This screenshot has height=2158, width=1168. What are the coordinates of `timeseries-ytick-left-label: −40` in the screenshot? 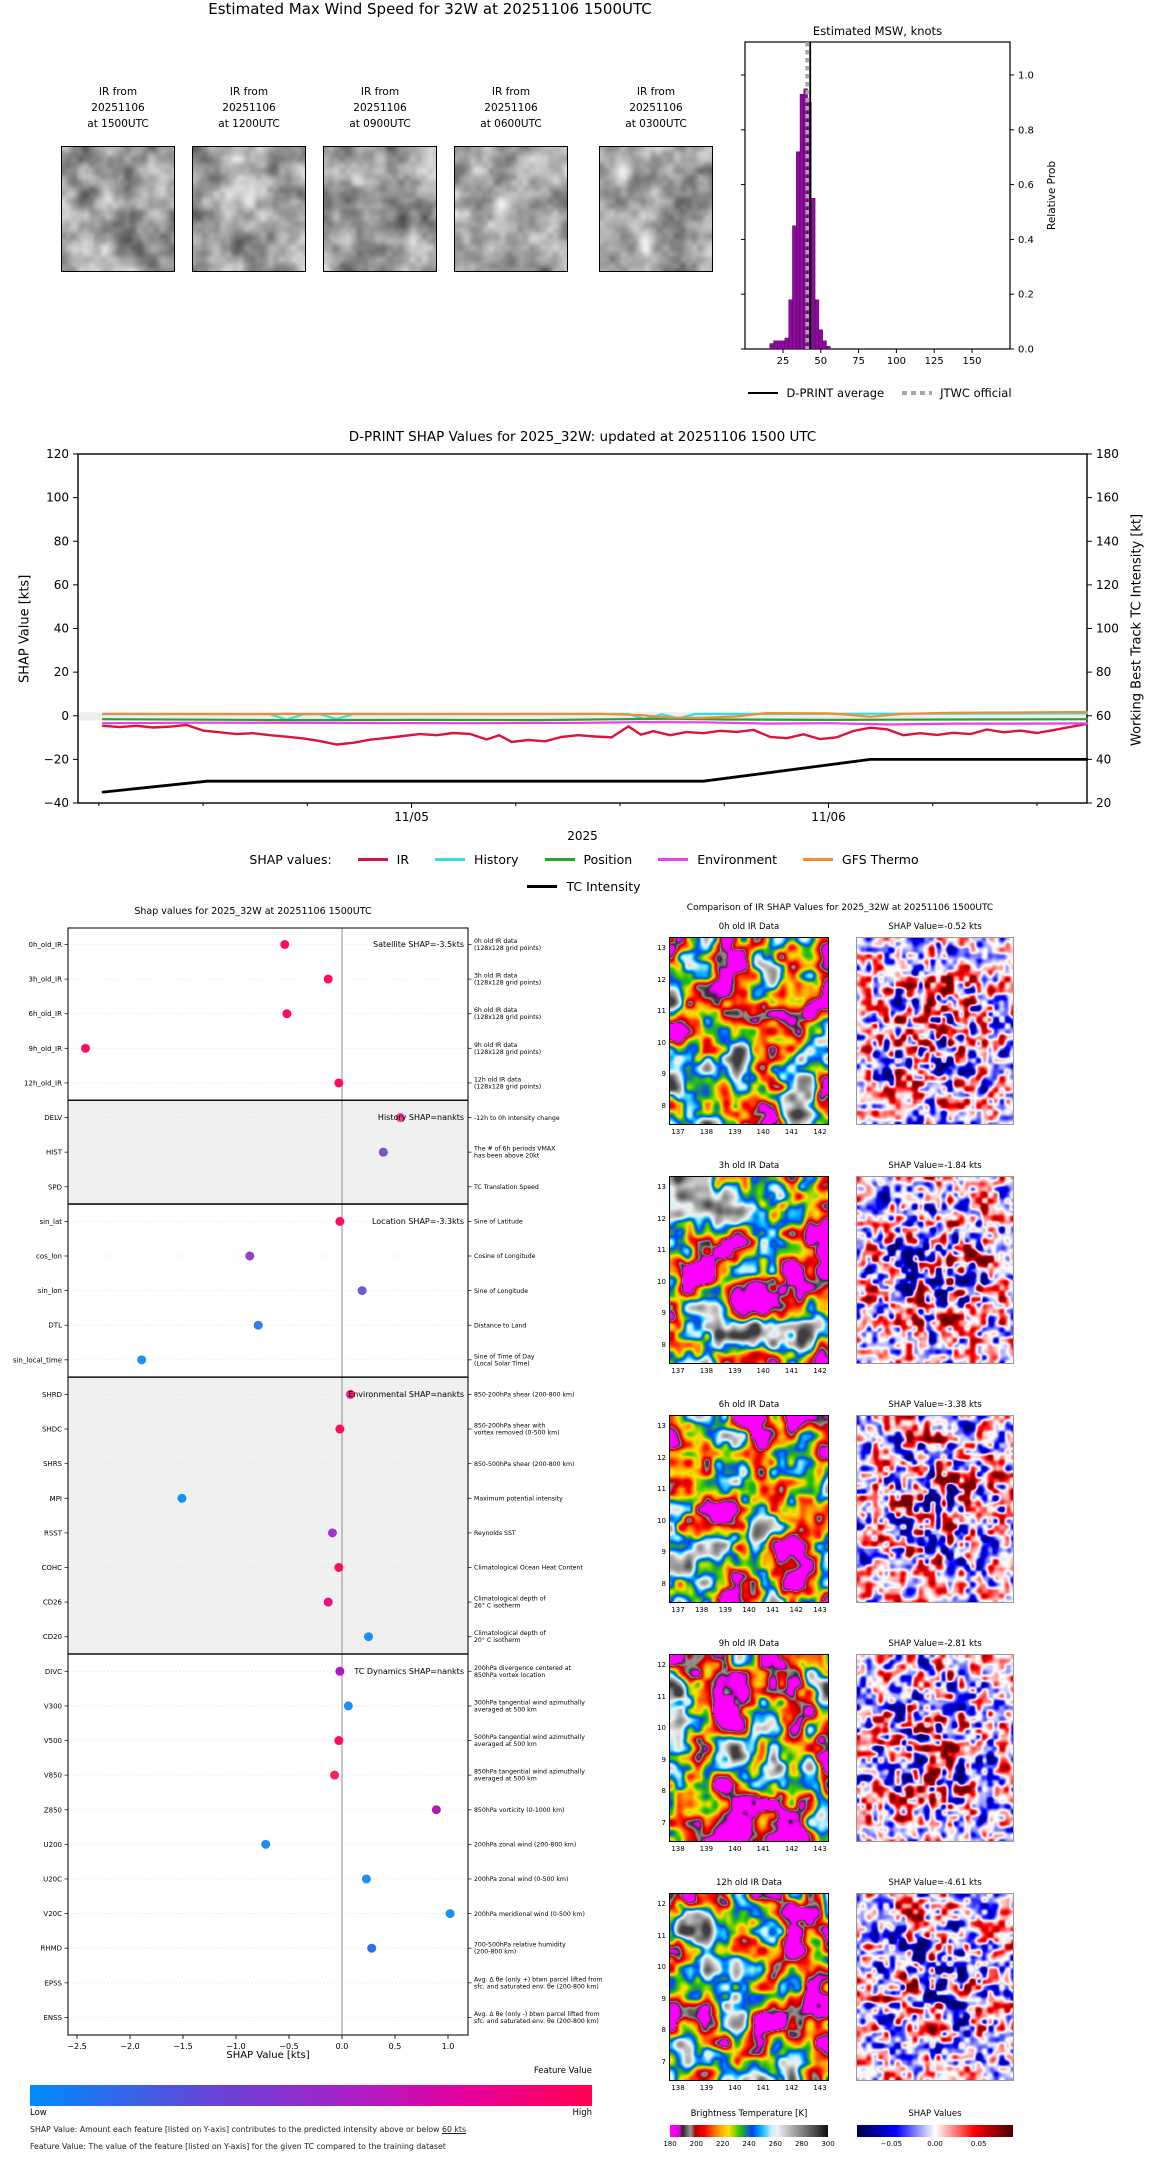 It's located at (56, 803).